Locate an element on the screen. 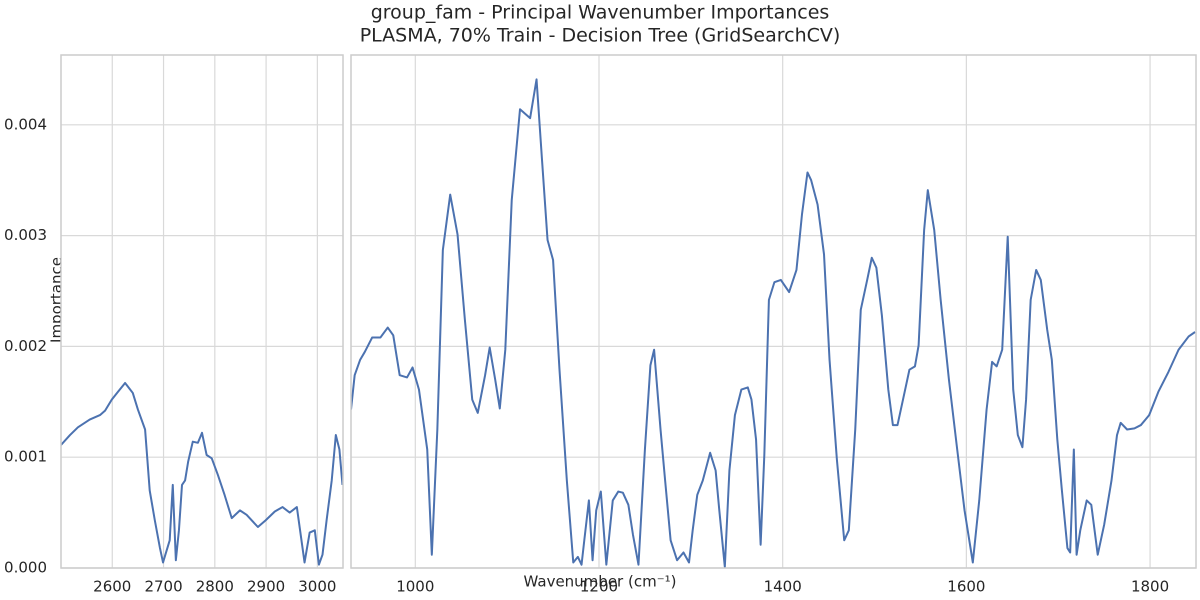  x-tick-label: 1000 is located at coordinates (415, 587).